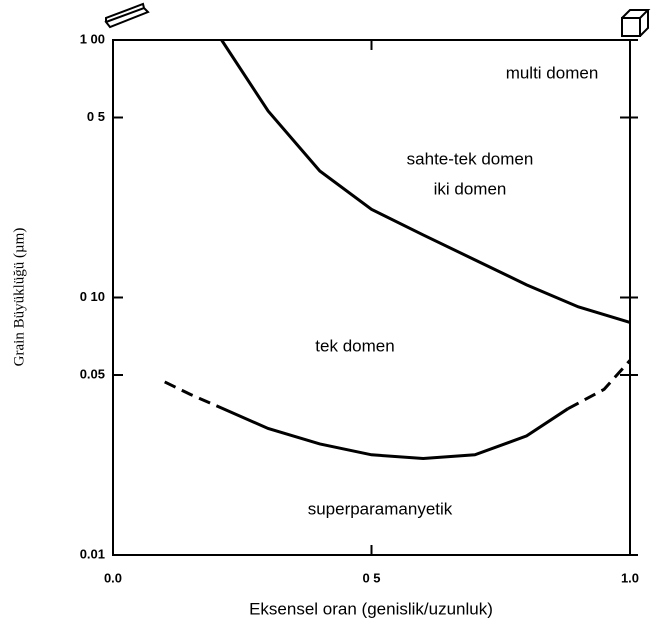 The width and height of the screenshot is (652, 640). What do you see at coordinates (636, 23) in the screenshot?
I see `cube-icon` at bounding box center [636, 23].